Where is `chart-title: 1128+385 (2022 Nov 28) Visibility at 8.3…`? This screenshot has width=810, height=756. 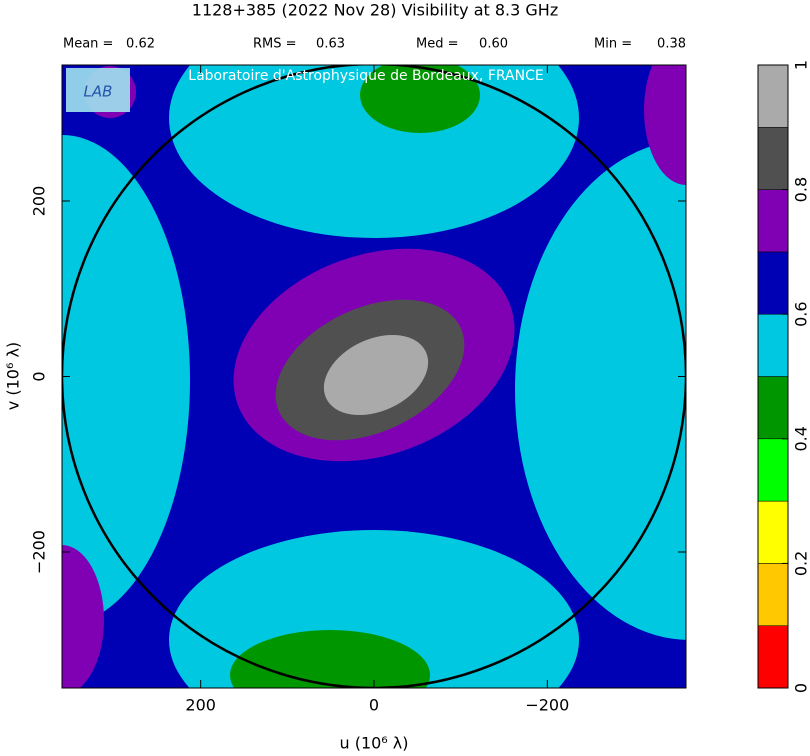 chart-title: 1128+385 (2022 Nov 28) Visibility at 8.3… is located at coordinates (375, 10).